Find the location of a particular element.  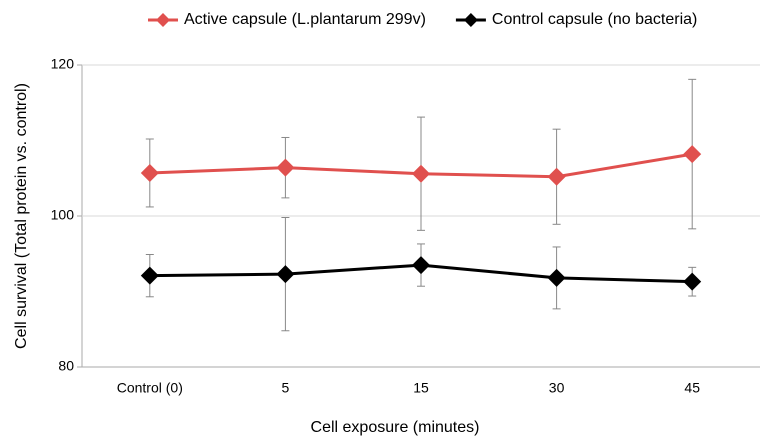

y-tick-label: 80 is located at coordinates (66, 366).